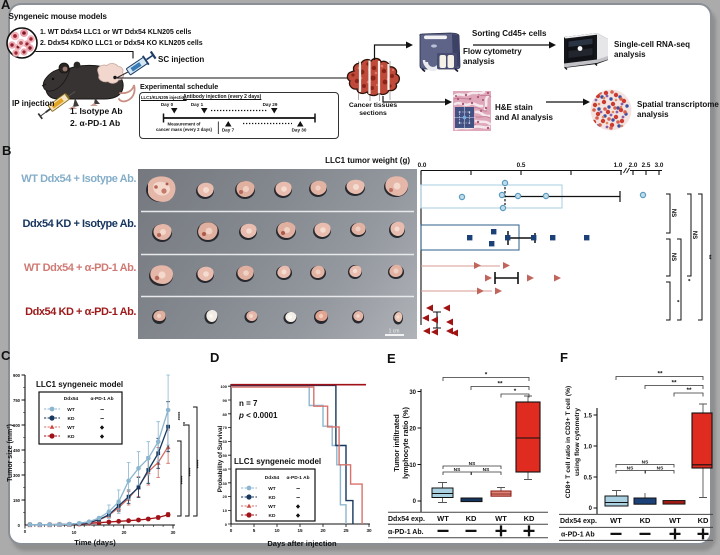  Describe the element at coordinates (225, 455) in the screenshot. I see `svg-text: 50` at that location.